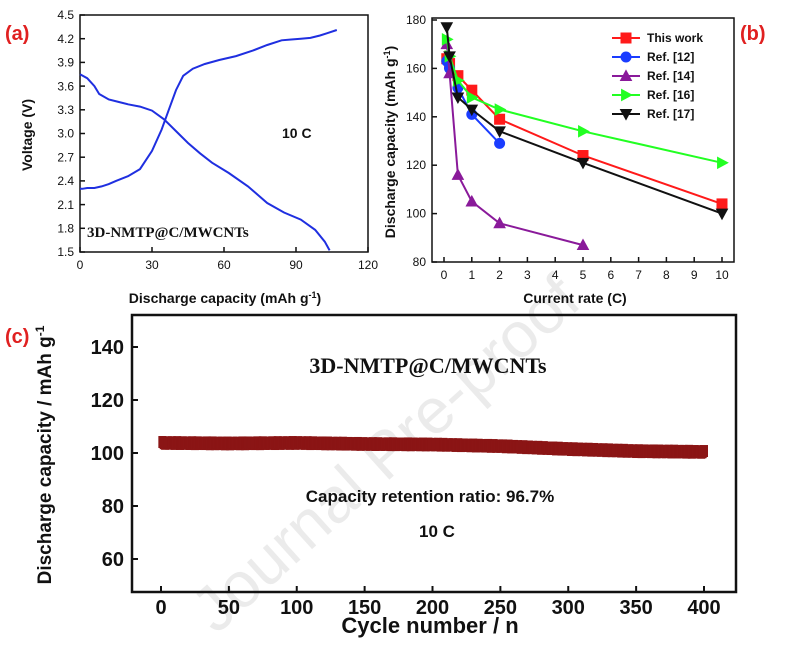 The image size is (794, 647). Describe the element at coordinates (722, 275) in the screenshot. I see `x-tick-label: 10` at that location.